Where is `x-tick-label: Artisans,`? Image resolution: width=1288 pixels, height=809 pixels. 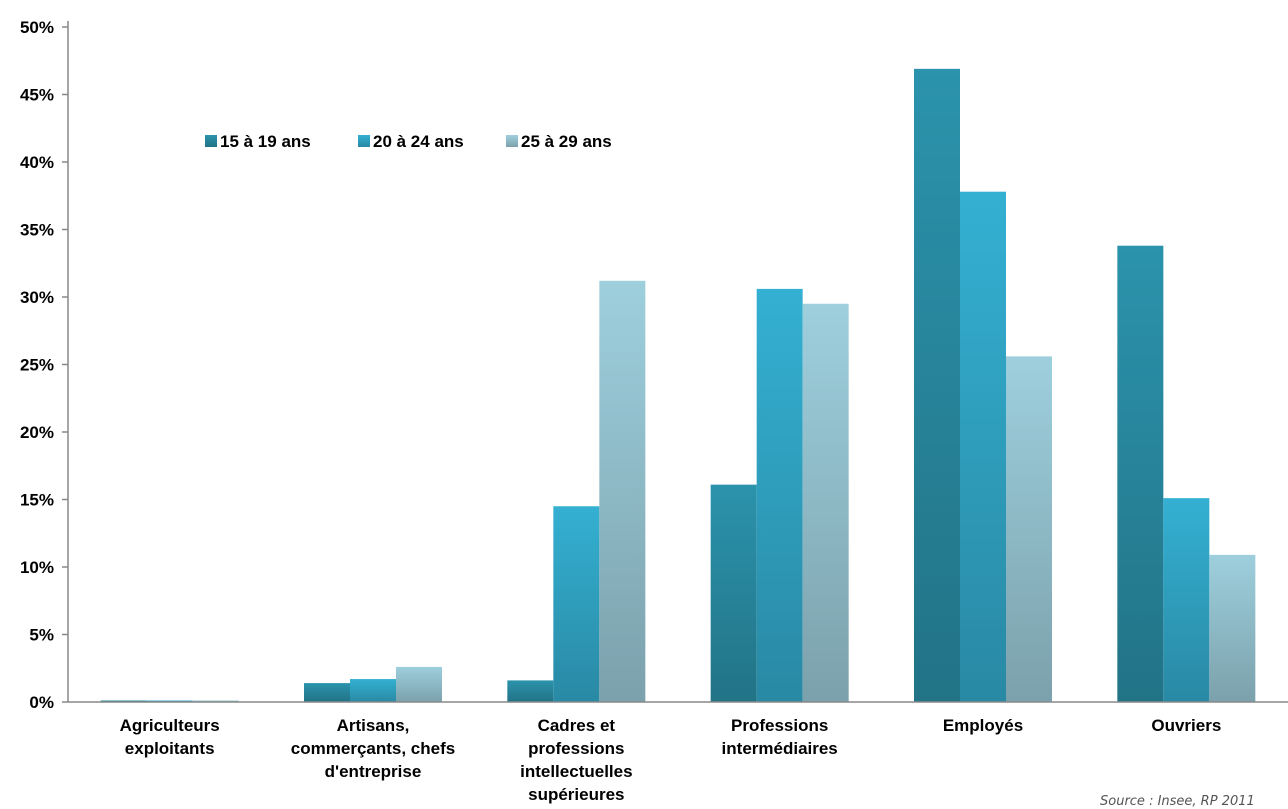 x-tick-label: Artisans, is located at coordinates (373, 725).